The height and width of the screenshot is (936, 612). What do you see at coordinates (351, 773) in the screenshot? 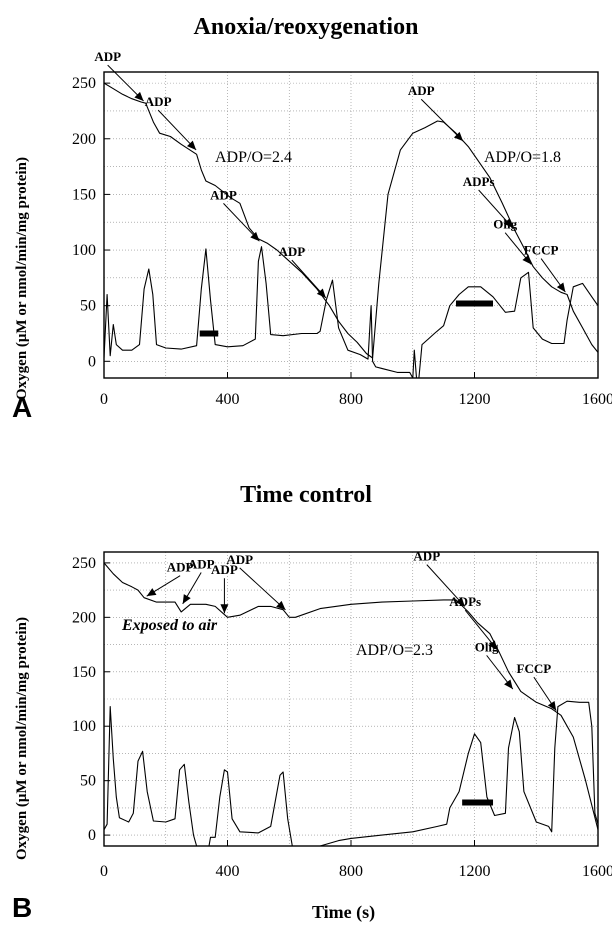
I see `panel-b-series-2-line` at bounding box center [351, 773].